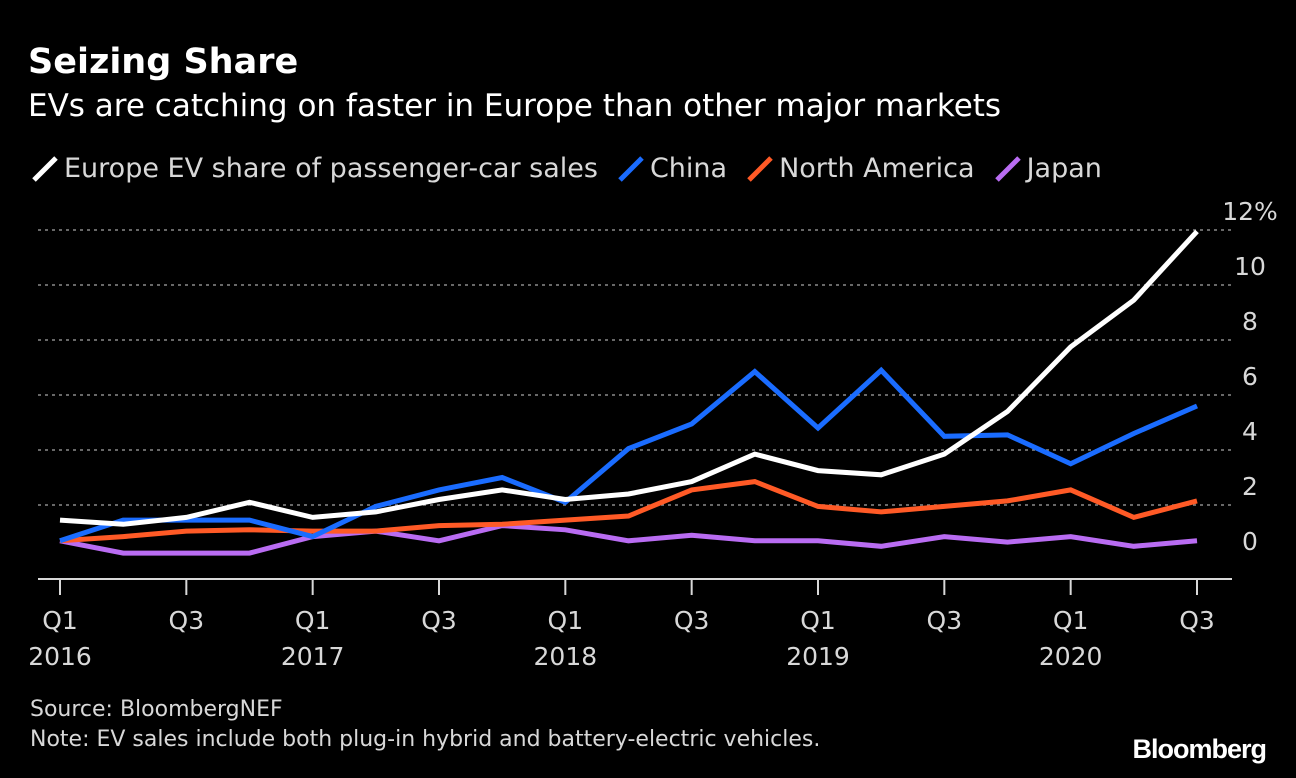 The image size is (1296, 778). What do you see at coordinates (331, 168) in the screenshot?
I see `legend-label-europe: Europe EV share of passenger-car sales` at bounding box center [331, 168].